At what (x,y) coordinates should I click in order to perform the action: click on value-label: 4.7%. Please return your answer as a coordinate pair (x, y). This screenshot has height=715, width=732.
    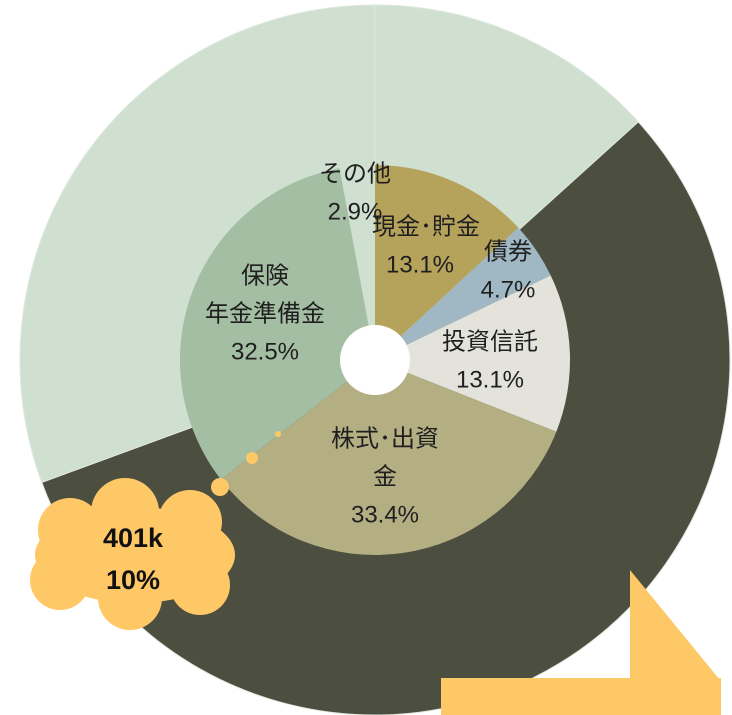
    Looking at the image, I should click on (508, 289).